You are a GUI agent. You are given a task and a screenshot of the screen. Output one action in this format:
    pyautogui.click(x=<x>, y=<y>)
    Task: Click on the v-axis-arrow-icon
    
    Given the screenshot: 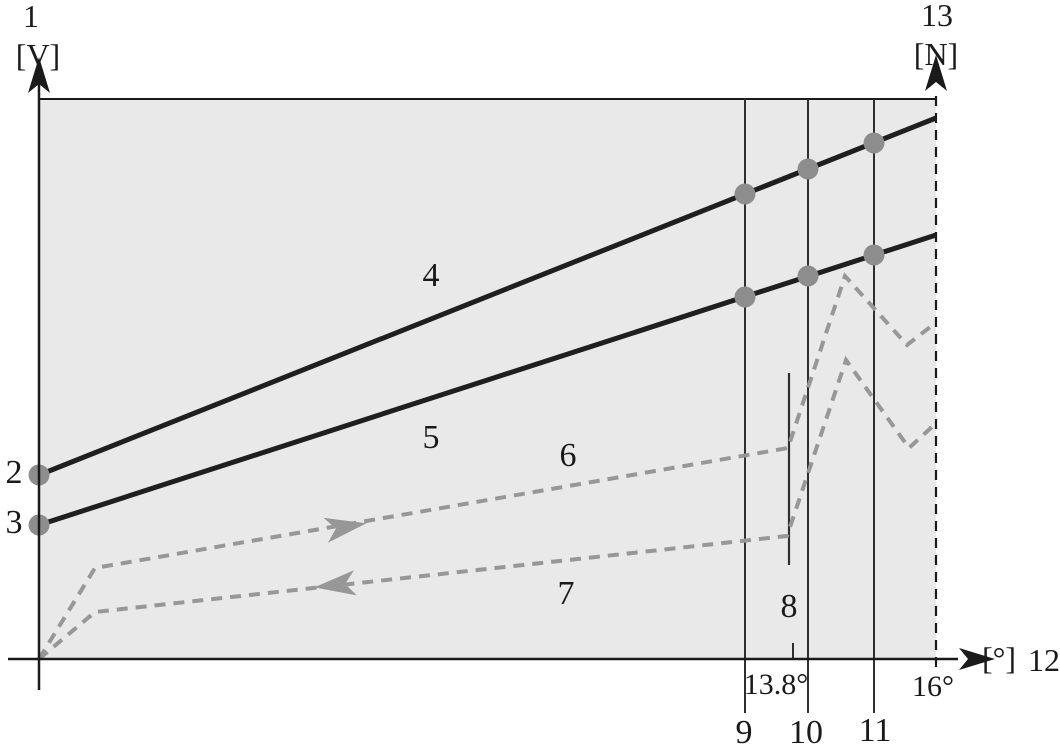 What is the action you would take?
    pyautogui.click(x=39, y=75)
    